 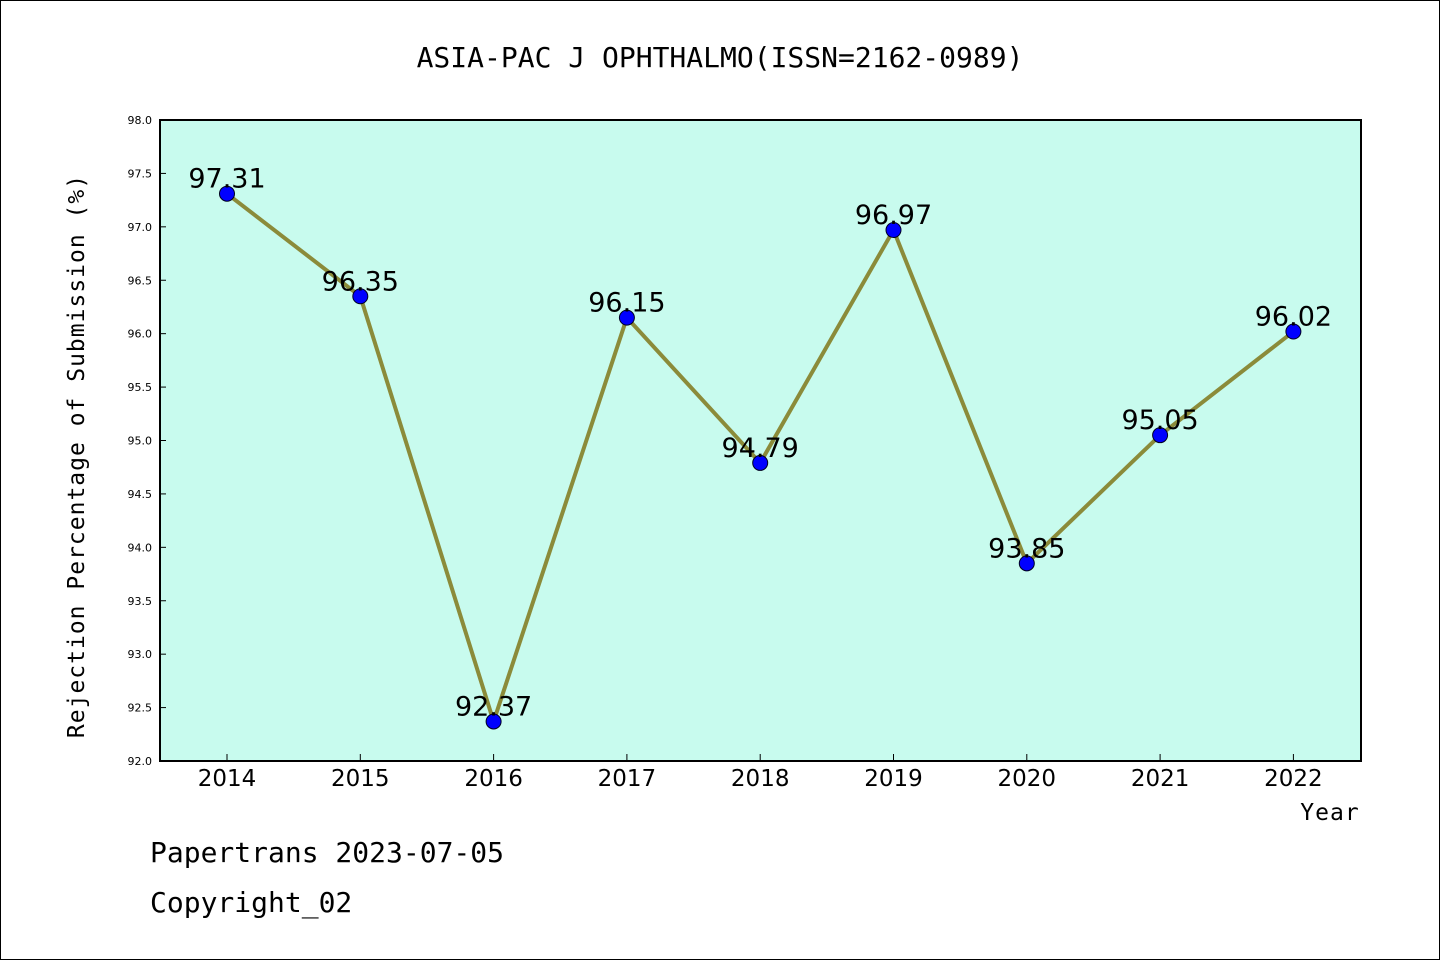 I want to click on x-axis: 2014 2015 2016 2017 2018 2019 2020 2021 2022, so click(x=760, y=773).